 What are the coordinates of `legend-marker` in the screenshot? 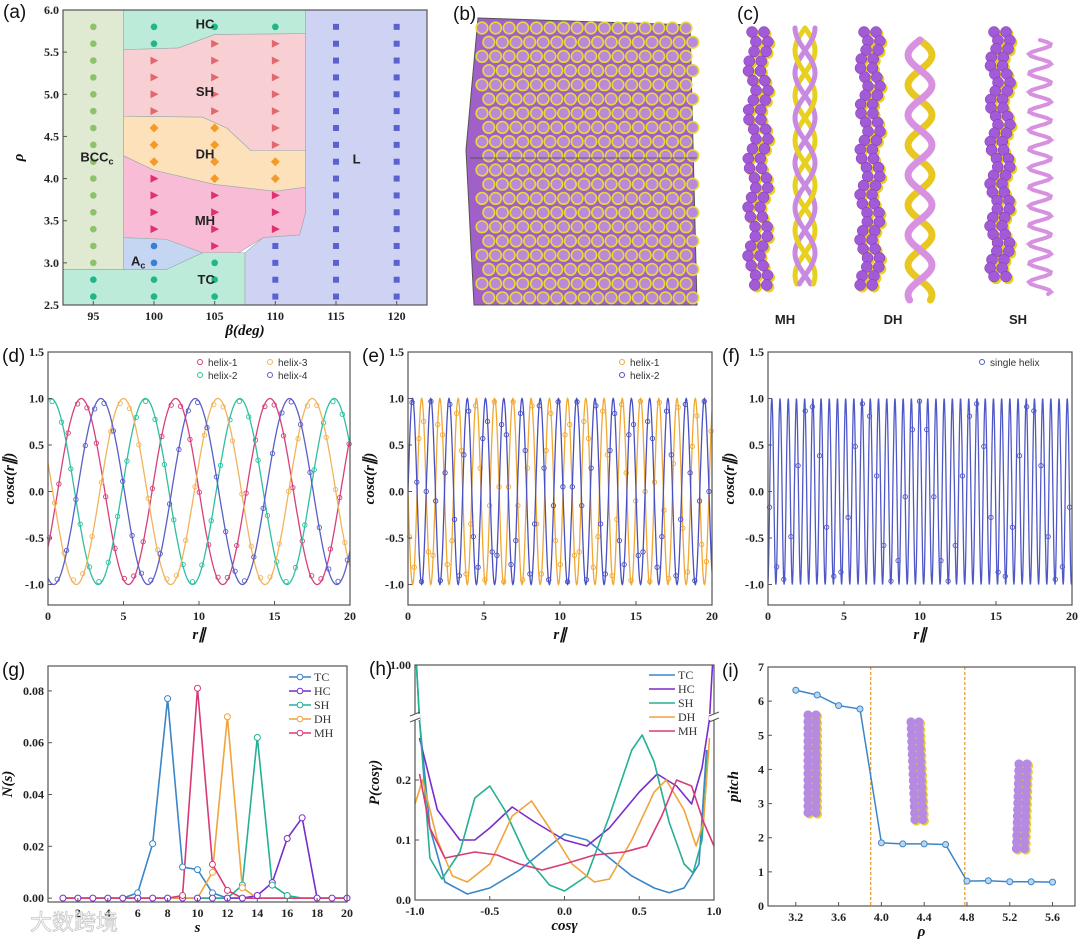 It's located at (300, 677).